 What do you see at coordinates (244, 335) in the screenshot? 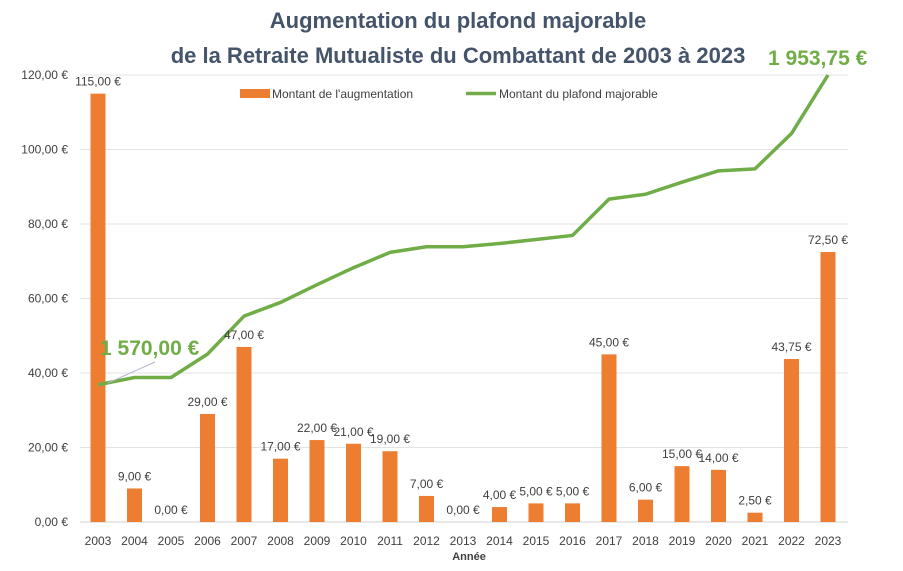
I see `data-label: 47,00 €` at bounding box center [244, 335].